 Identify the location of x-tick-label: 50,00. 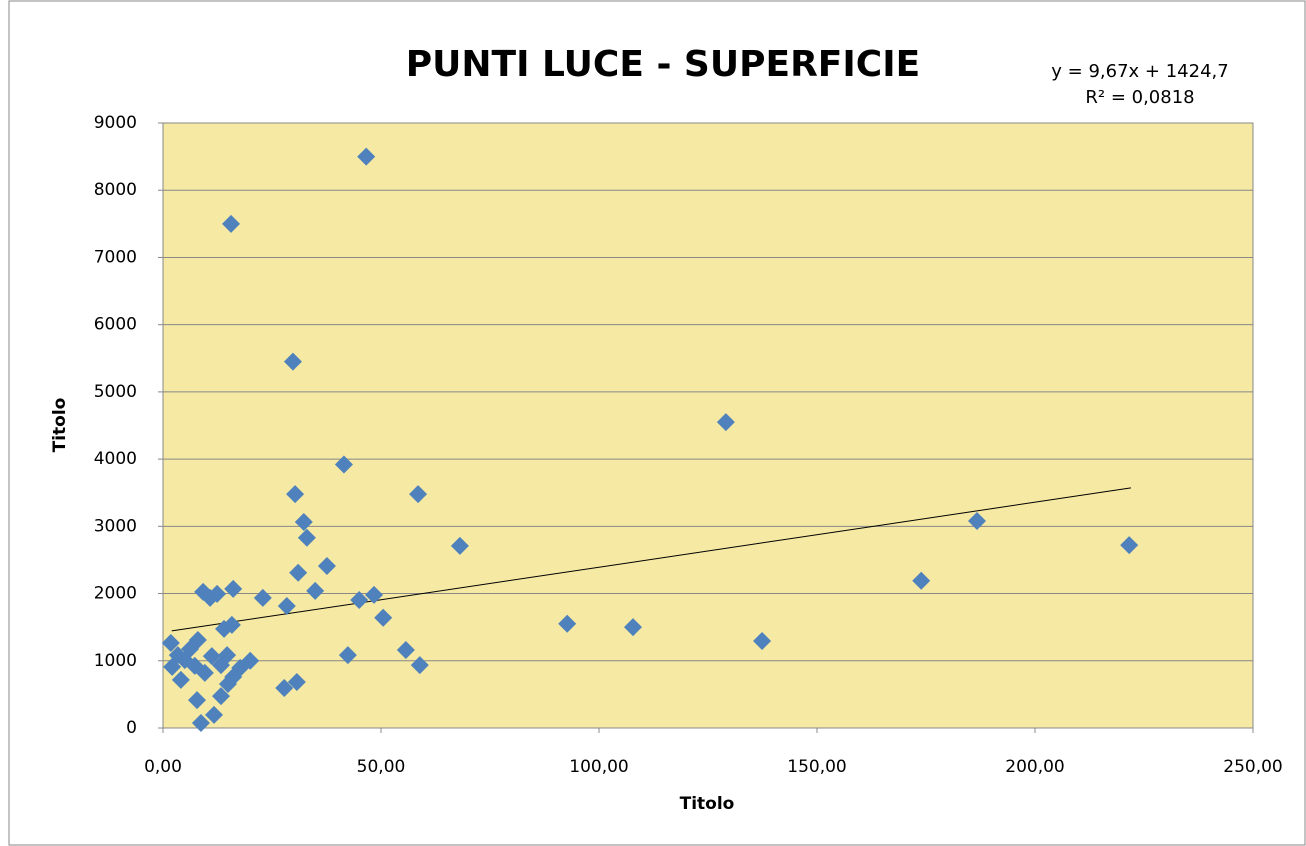
(381, 767).